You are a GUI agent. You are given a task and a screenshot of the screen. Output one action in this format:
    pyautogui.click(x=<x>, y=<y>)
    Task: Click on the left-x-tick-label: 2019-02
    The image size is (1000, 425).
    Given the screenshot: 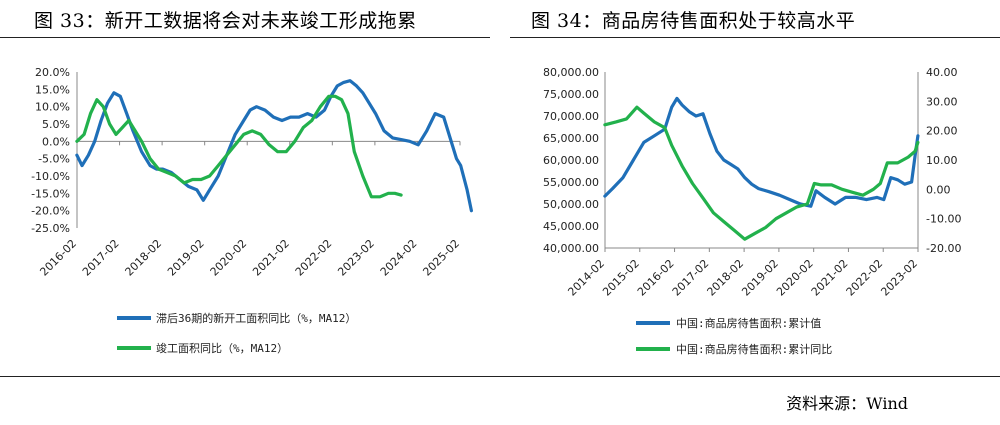 What is the action you would take?
    pyautogui.click(x=186, y=258)
    